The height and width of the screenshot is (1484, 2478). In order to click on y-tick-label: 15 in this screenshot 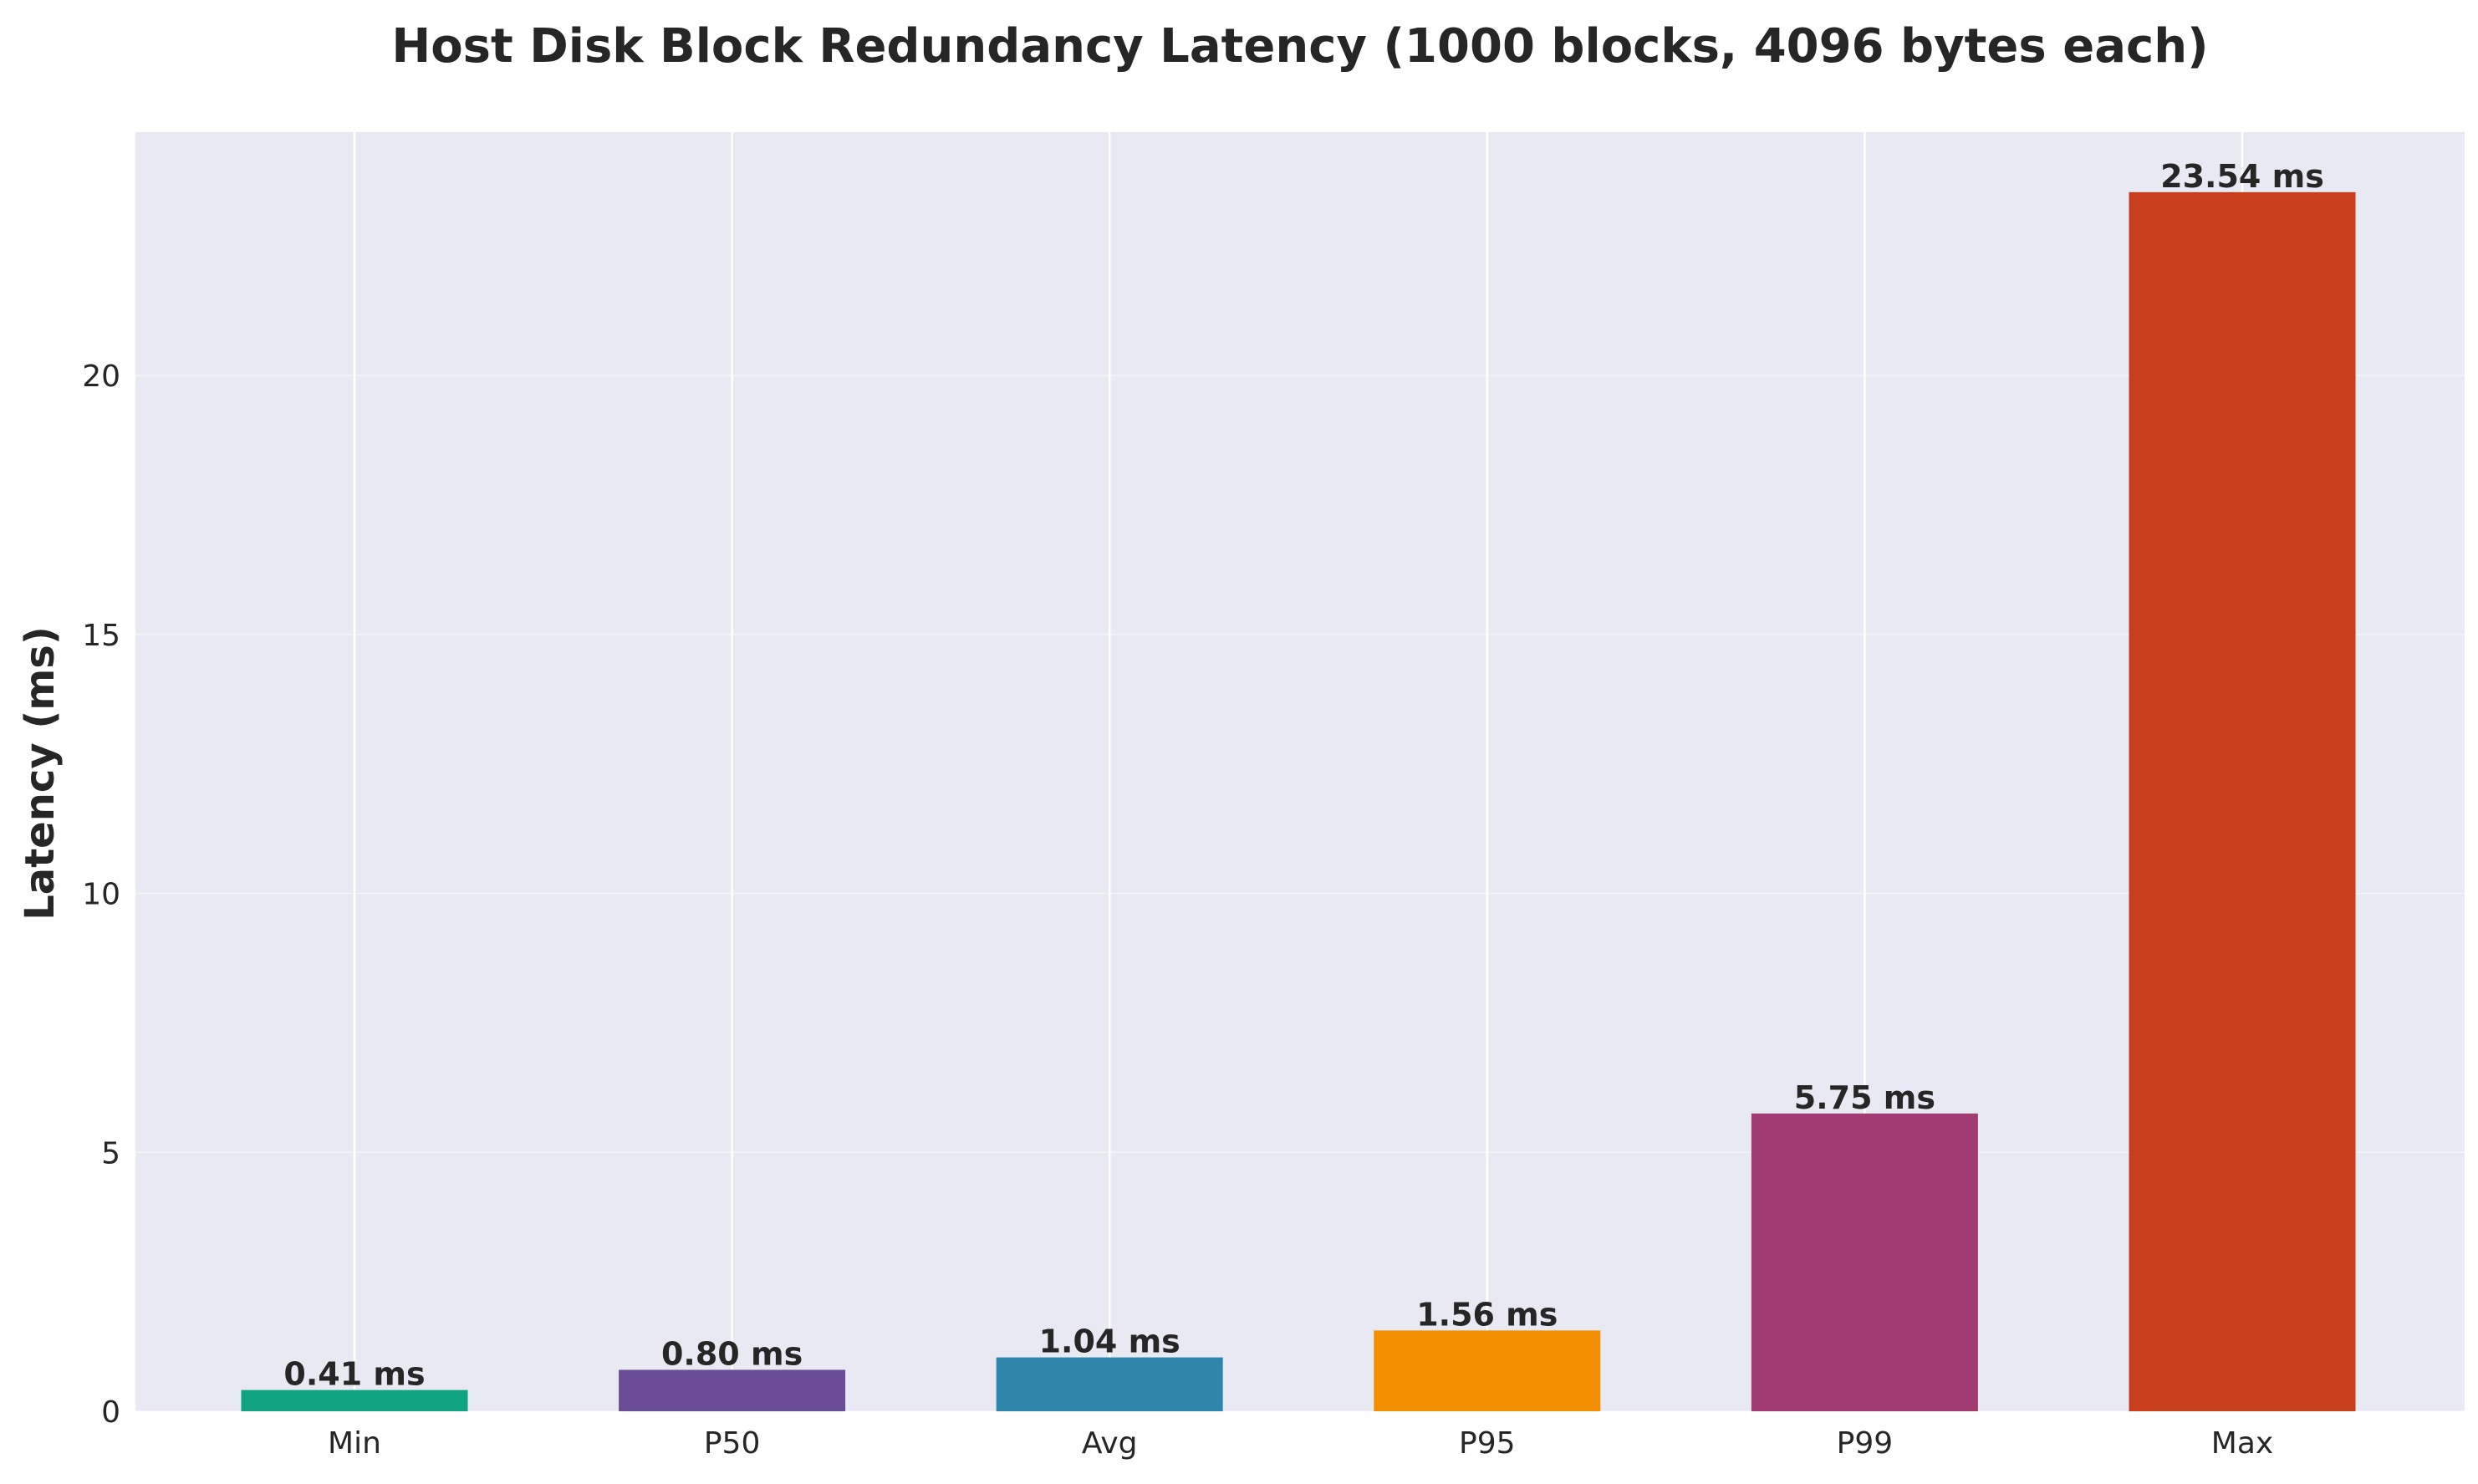, I will do `click(101, 636)`.